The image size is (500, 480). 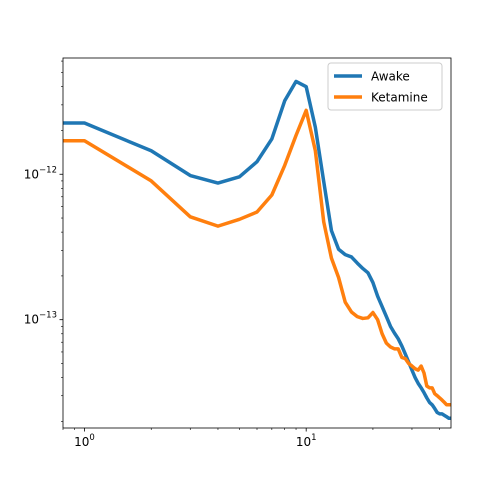 What do you see at coordinates (399, 98) in the screenshot?
I see `legend-label-ketamine: Ketamine` at bounding box center [399, 98].